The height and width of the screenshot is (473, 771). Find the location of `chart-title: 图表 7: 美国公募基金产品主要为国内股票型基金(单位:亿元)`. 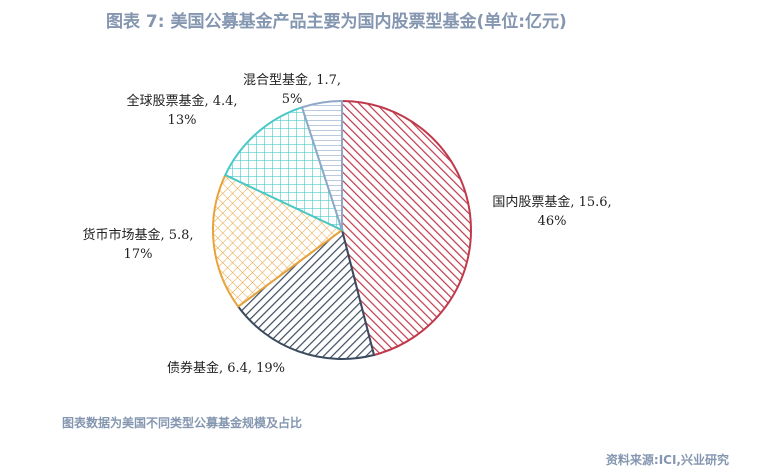

chart-title: 图表 7: 美国公募基金产品主要为国内股票型基金(单位:亿元) is located at coordinates (336, 22).